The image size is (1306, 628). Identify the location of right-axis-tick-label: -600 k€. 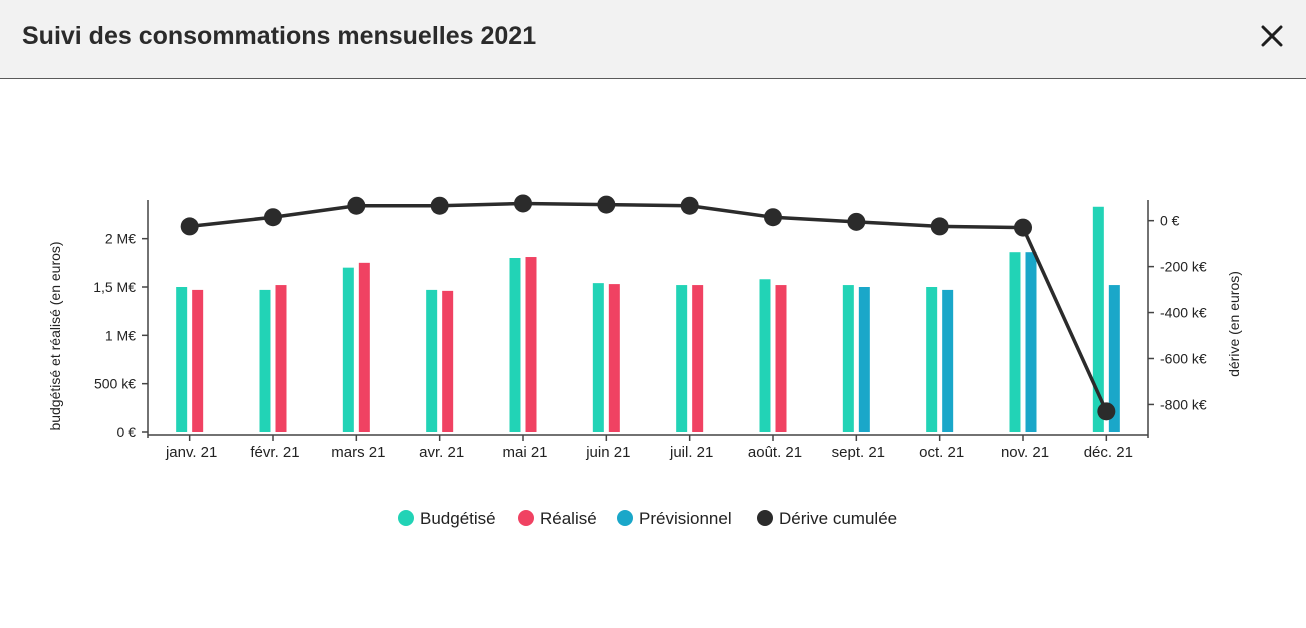
(1183, 358).